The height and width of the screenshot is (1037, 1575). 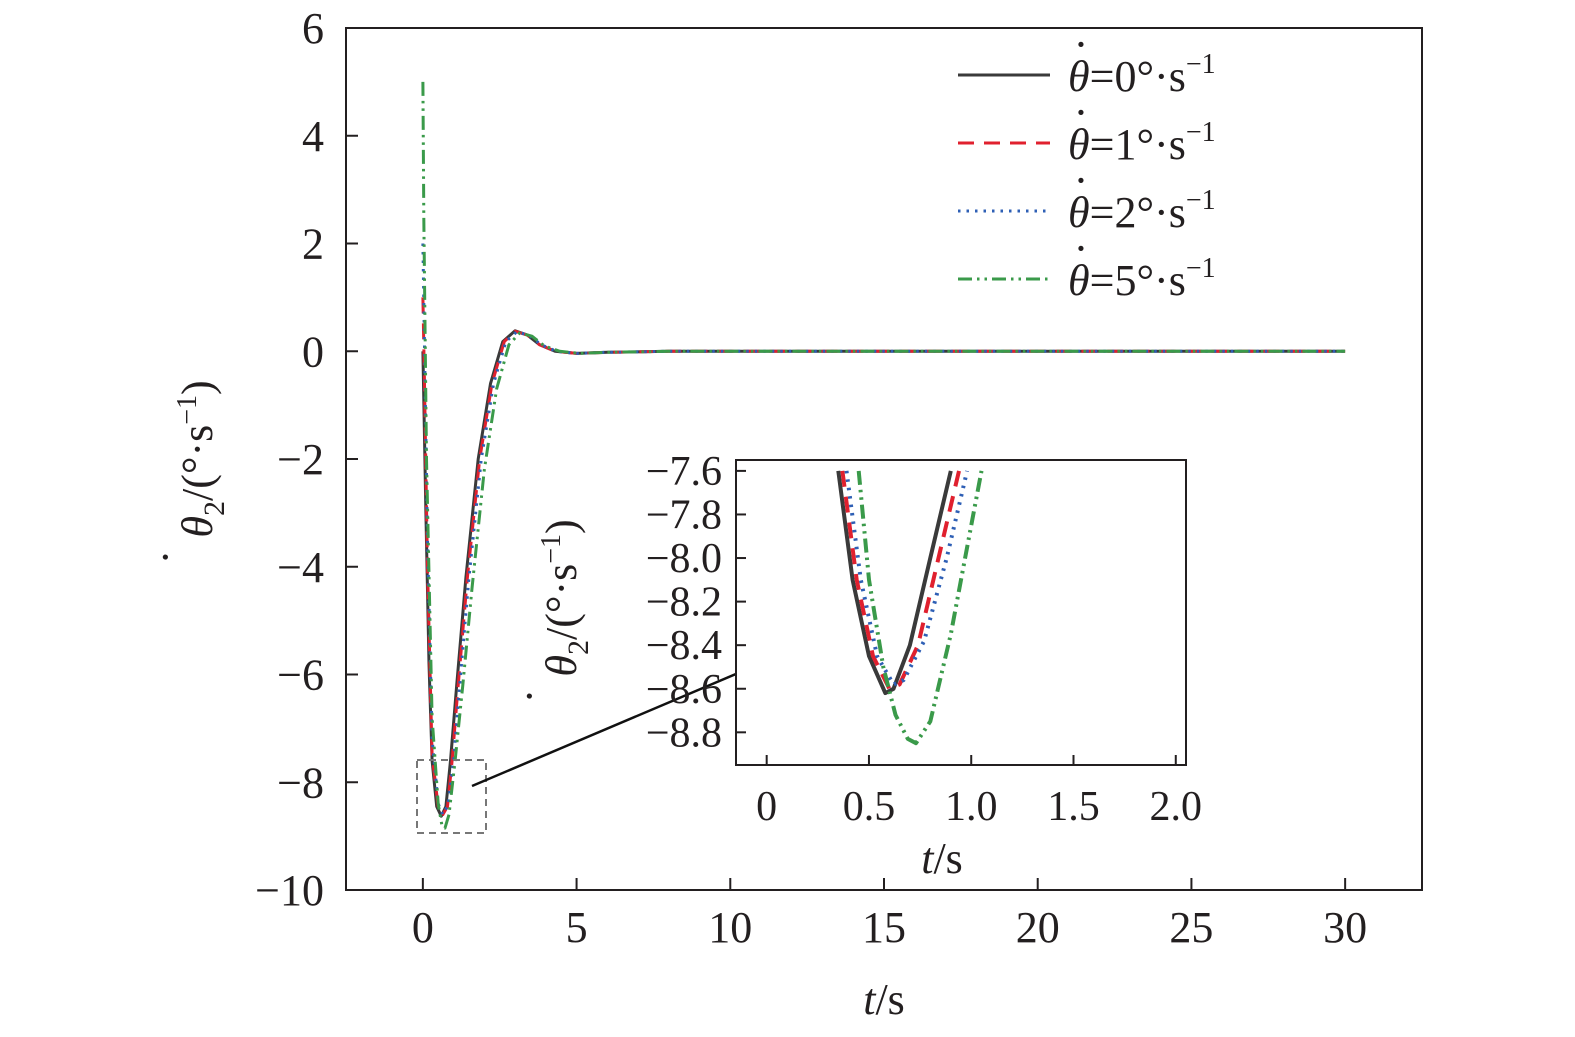 What do you see at coordinates (684, 472) in the screenshot?
I see `y-tick-label: −7.6` at bounding box center [684, 472].